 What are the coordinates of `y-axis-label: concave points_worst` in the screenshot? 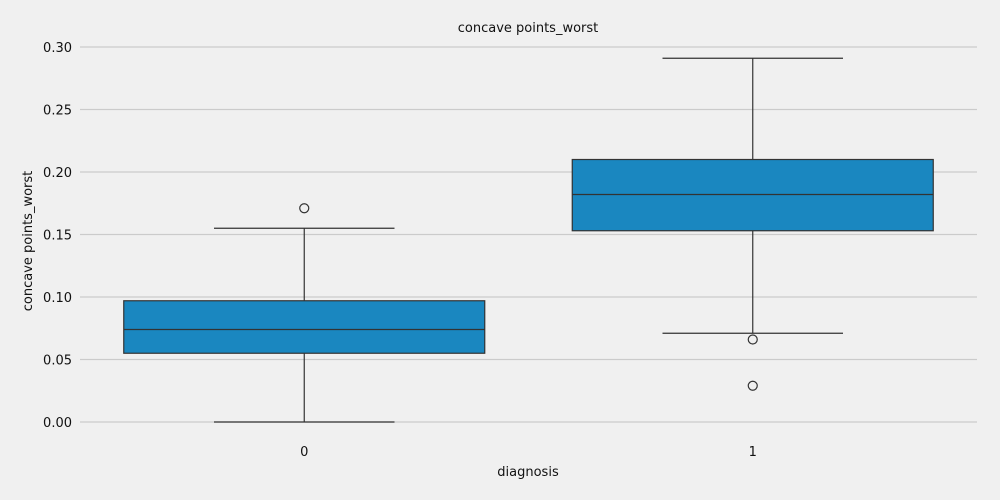 It's located at (28, 241).